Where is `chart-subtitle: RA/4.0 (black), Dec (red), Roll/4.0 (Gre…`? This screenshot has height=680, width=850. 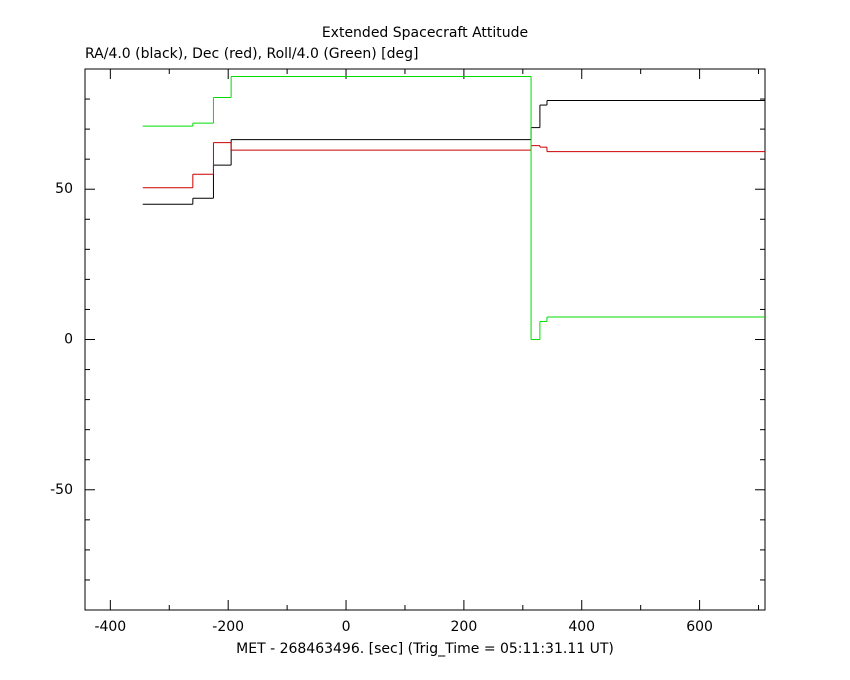 chart-subtitle: RA/4.0 (black), Dec (red), Roll/4.0 (Gre… is located at coordinates (251, 54).